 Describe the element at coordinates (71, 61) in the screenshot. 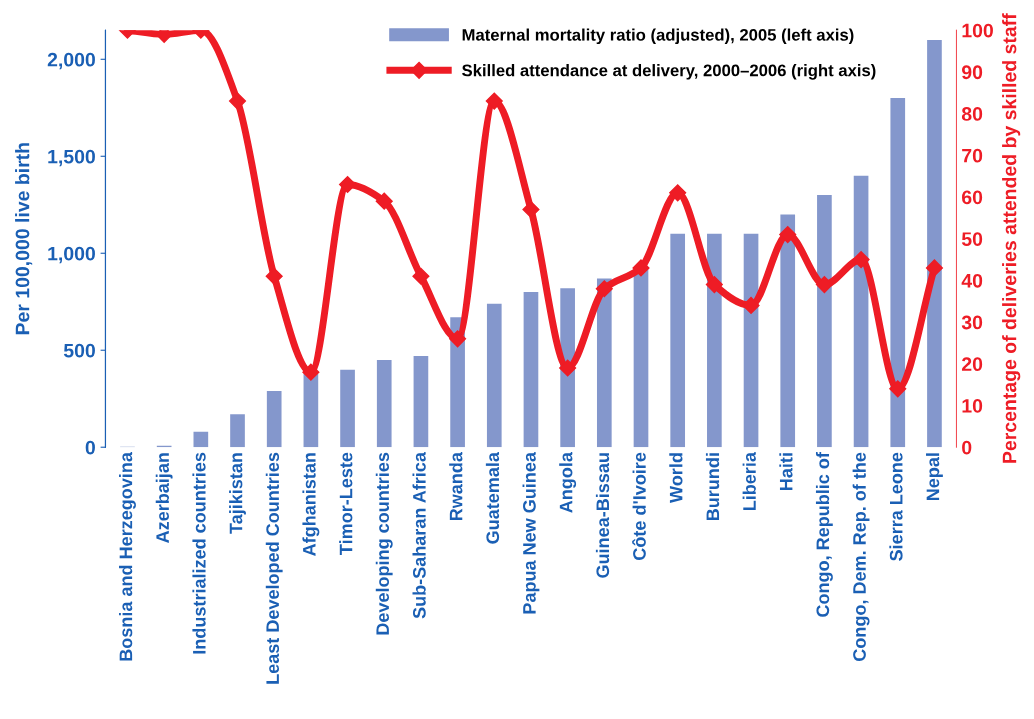

I see `y-tick-label: 2,000` at that location.